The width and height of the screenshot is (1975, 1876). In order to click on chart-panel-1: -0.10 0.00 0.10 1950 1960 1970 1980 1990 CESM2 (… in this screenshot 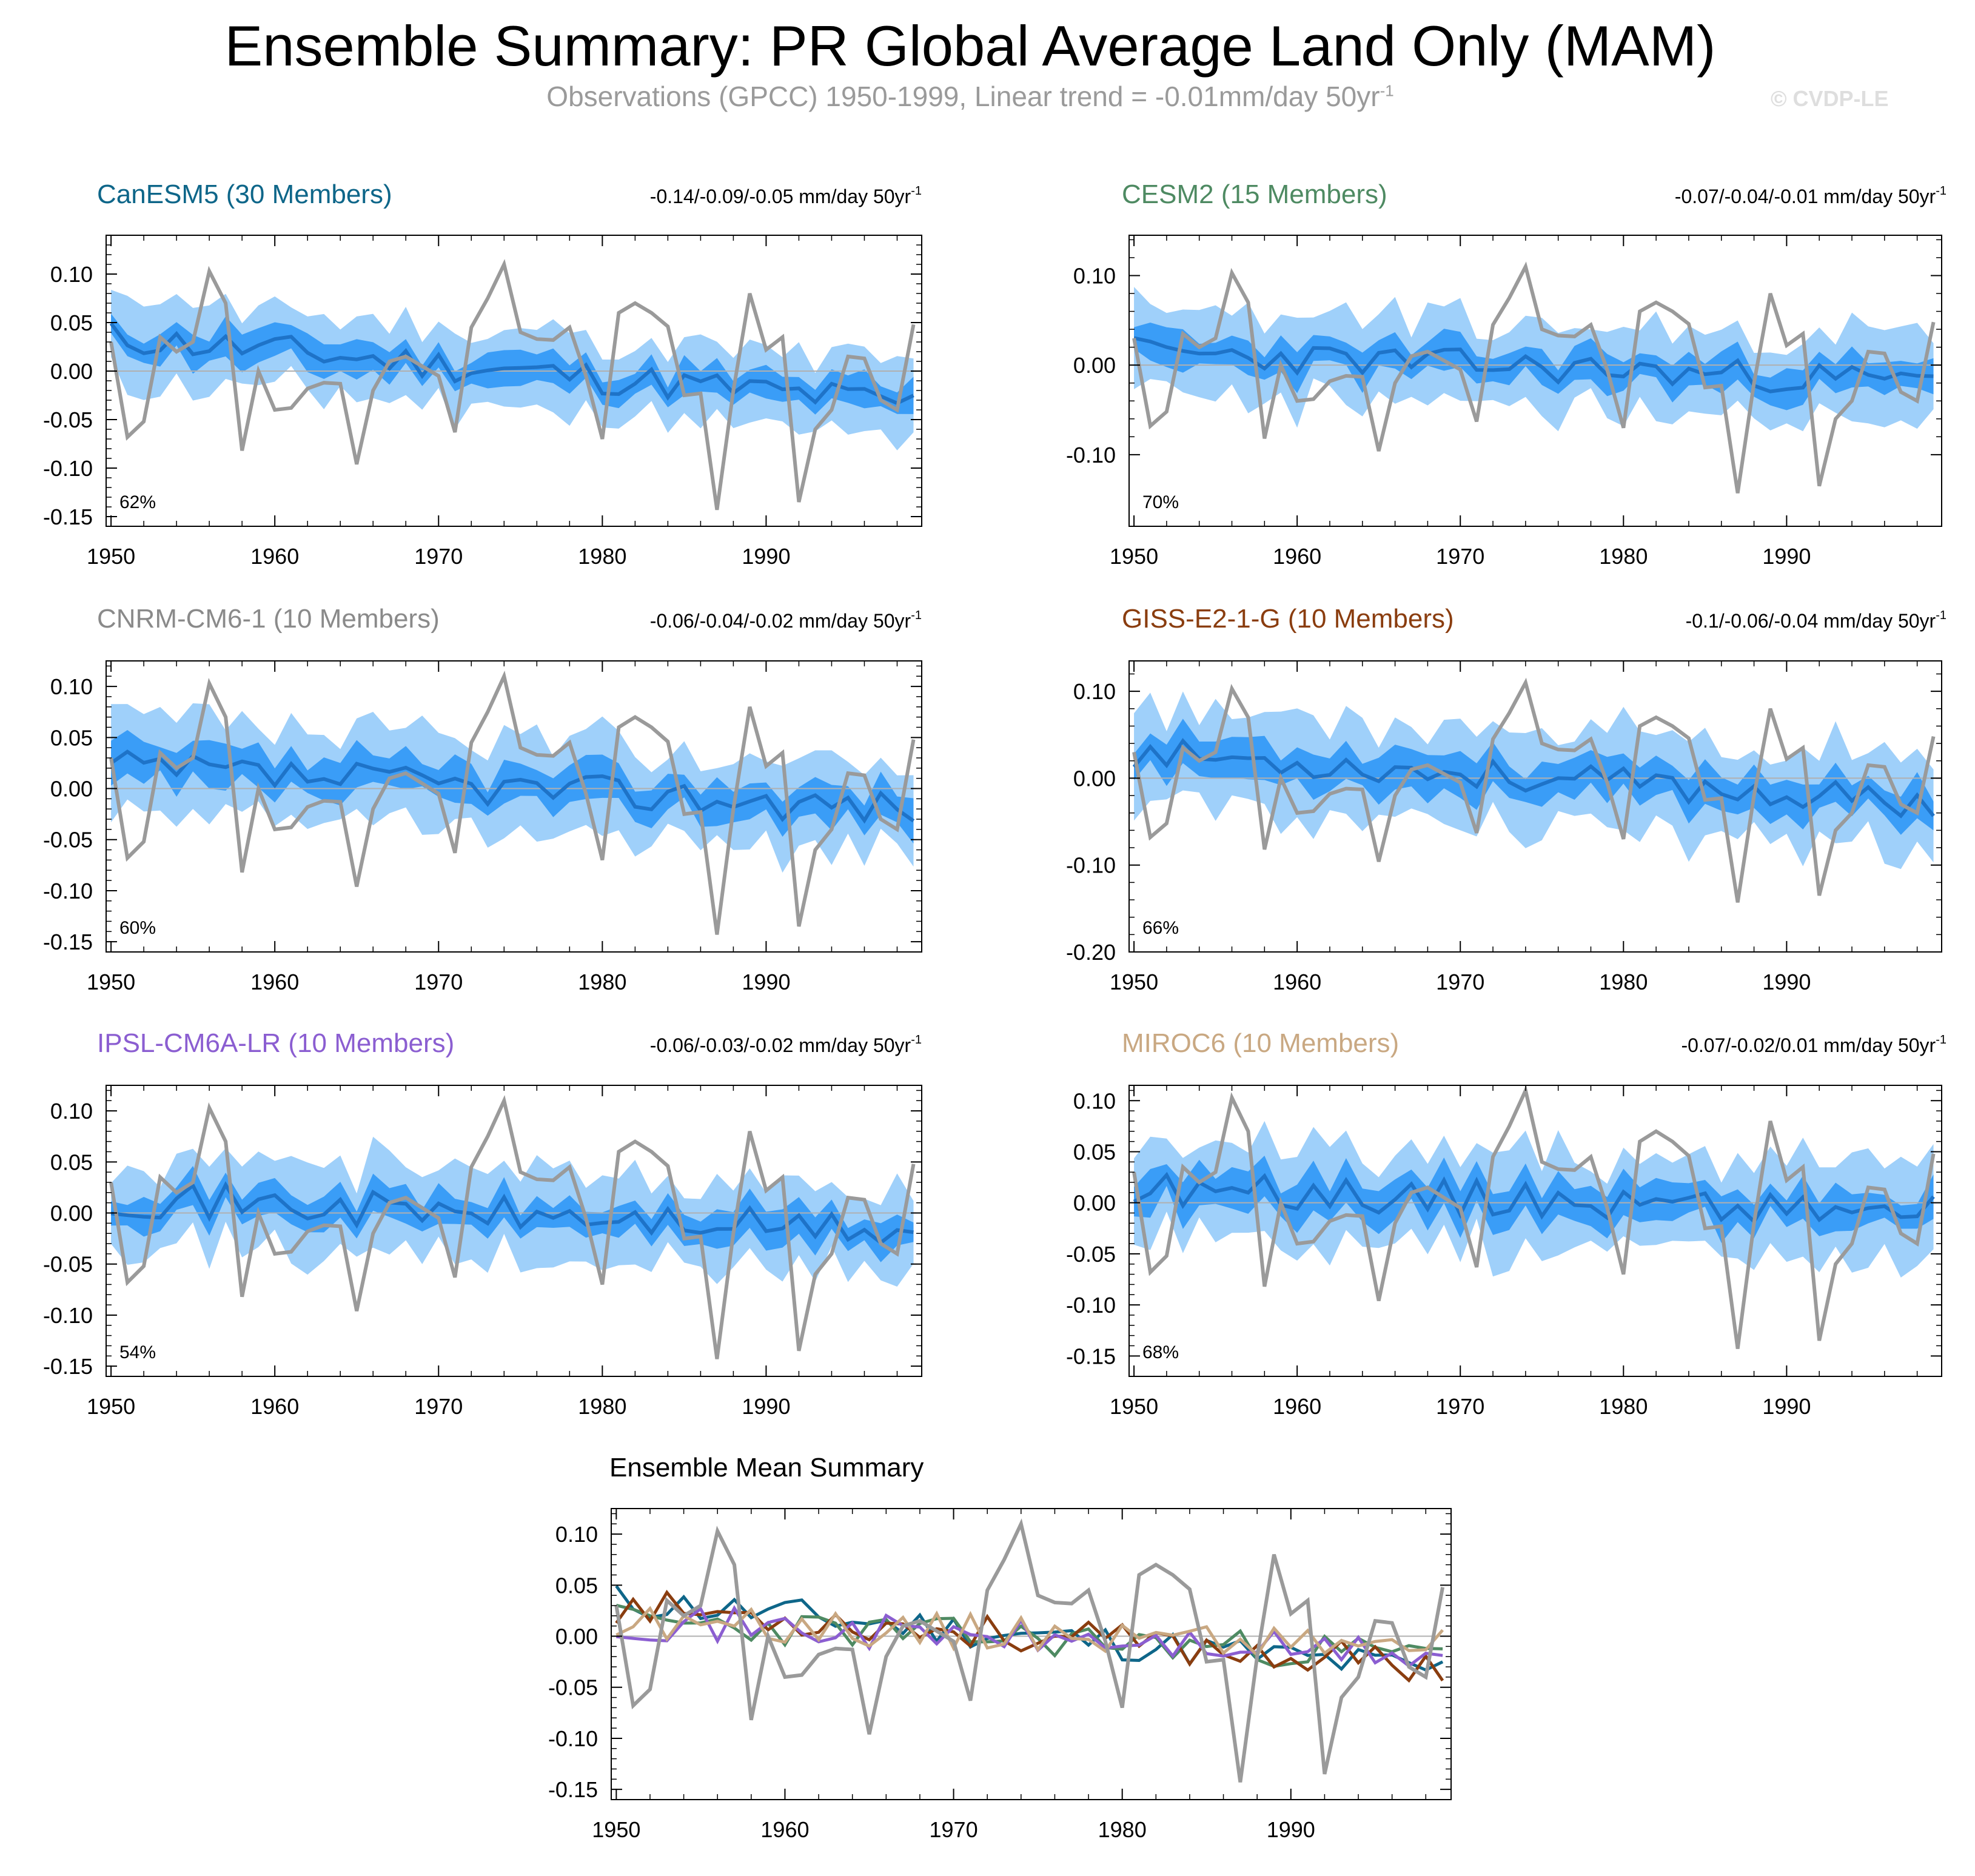, I will do `click(1506, 374)`.